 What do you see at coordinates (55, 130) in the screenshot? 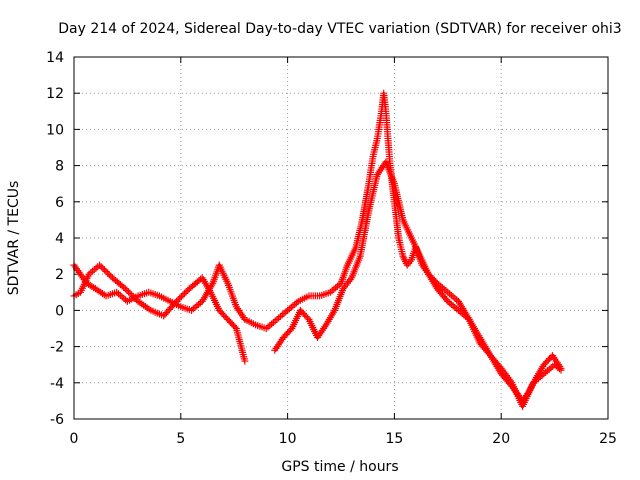
I see `y-tick-label: 10` at bounding box center [55, 130].